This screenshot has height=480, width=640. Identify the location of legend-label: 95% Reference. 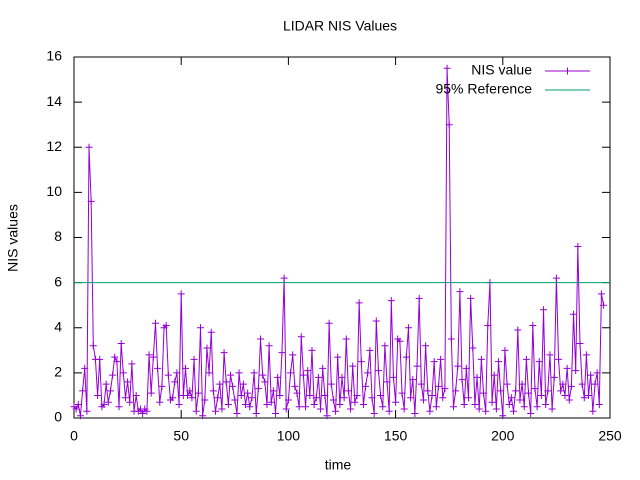
(483, 89).